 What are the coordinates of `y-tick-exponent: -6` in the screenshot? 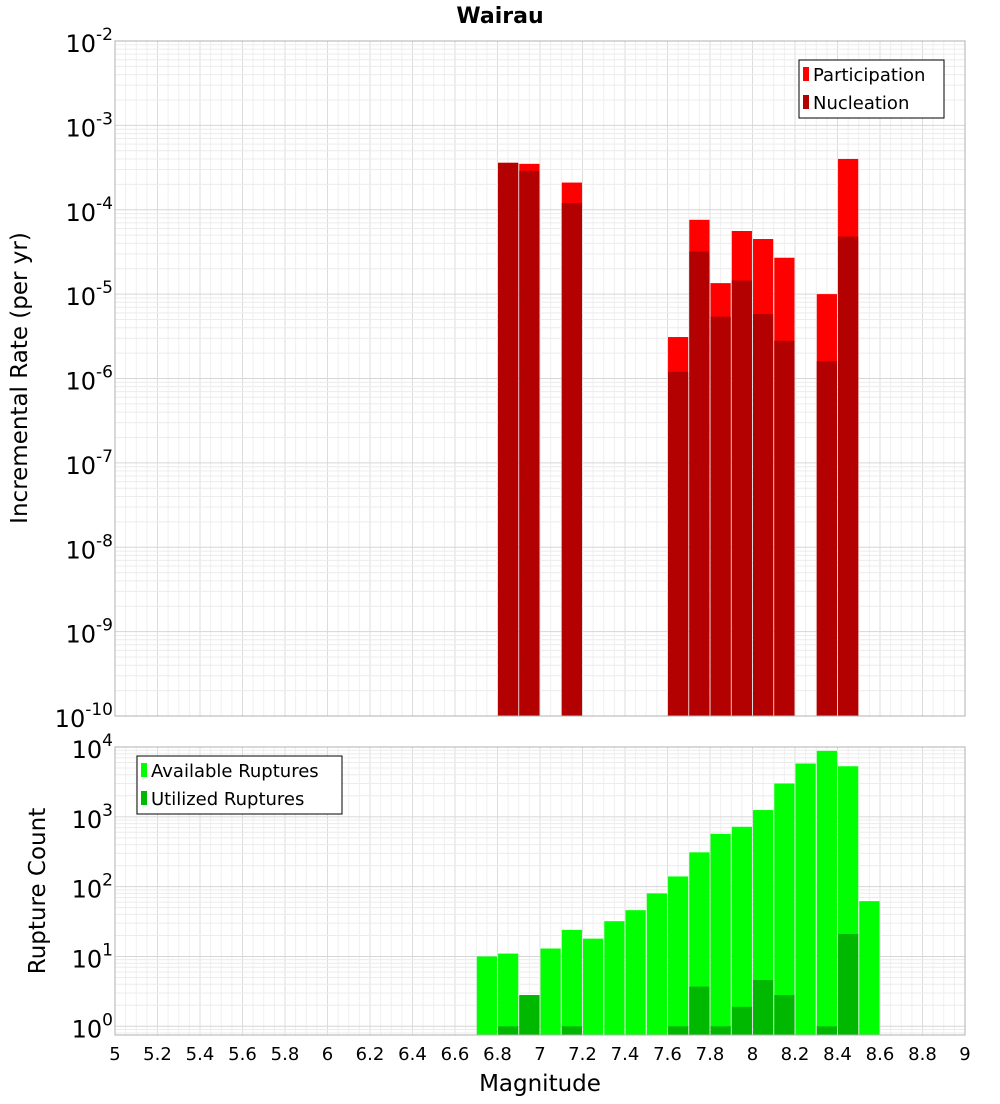 It's located at (104, 373).